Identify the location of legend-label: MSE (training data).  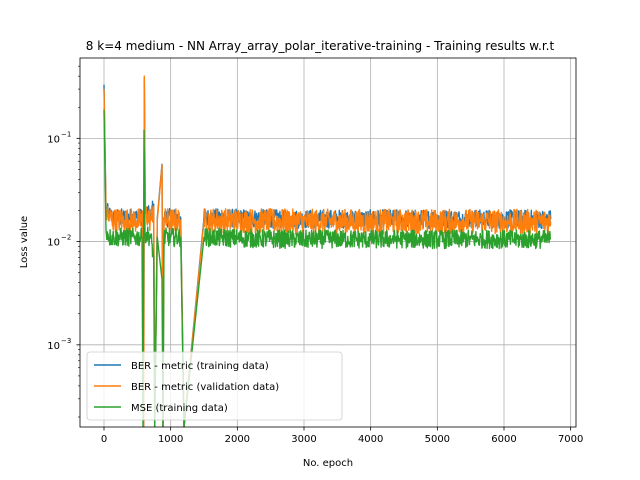
(179, 408).